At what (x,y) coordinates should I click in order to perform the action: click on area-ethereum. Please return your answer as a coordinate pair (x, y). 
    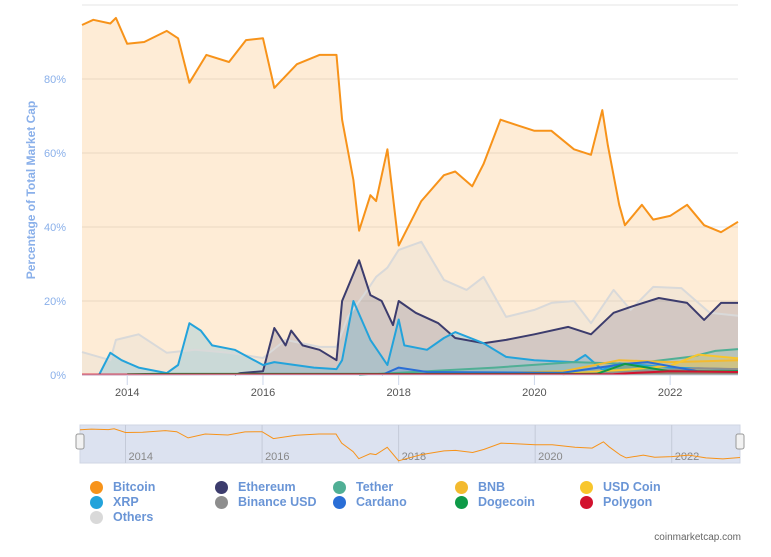
    Looking at the image, I should click on (486, 317).